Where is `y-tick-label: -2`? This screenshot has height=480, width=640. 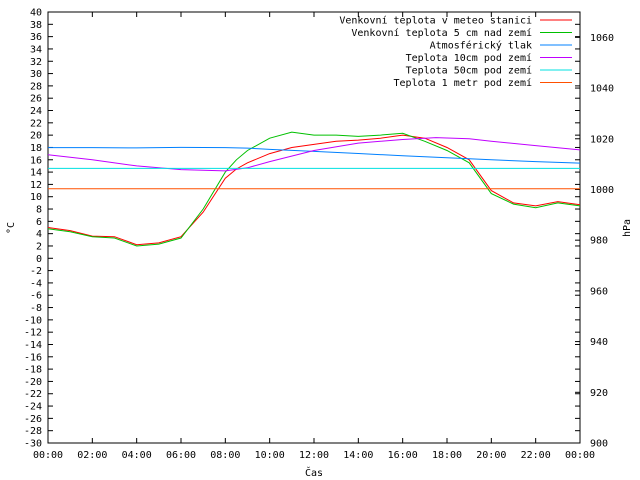
y-tick-label: -2 is located at coordinates (36, 271).